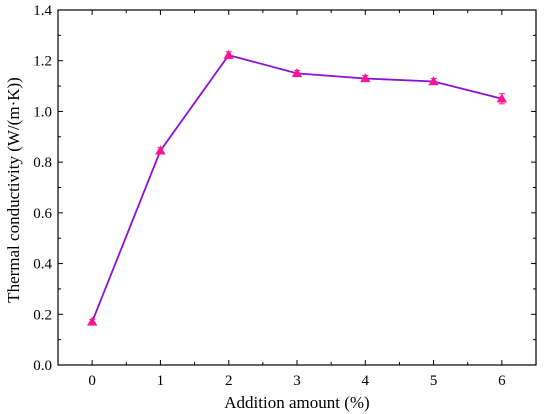 This screenshot has width=550, height=414. I want to click on x-tick-label: 3, so click(297, 381).